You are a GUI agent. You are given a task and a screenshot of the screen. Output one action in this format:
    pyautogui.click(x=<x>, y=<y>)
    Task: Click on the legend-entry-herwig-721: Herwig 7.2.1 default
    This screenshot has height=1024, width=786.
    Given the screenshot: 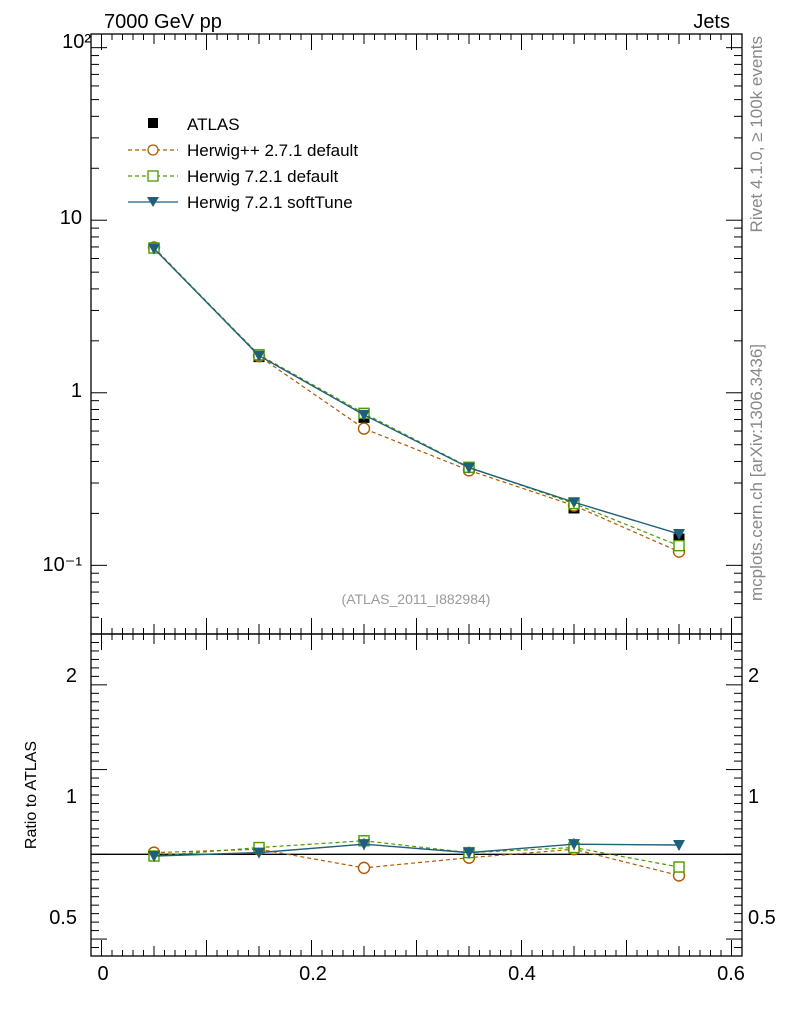 What is the action you would take?
    pyautogui.click(x=233, y=176)
    